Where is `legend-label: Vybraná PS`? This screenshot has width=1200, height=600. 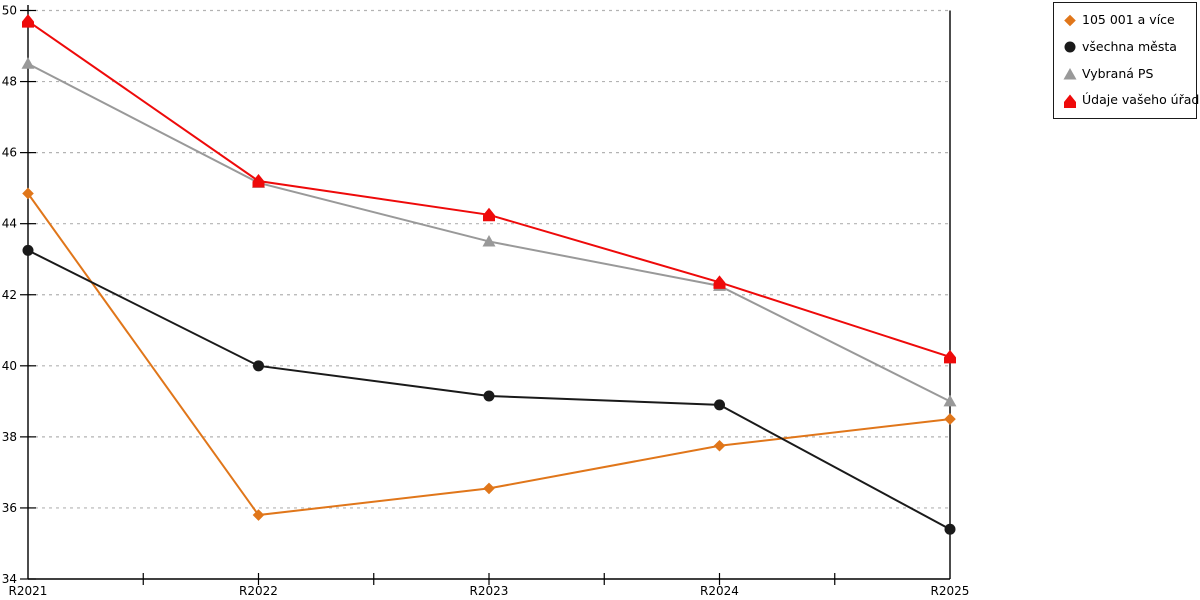 legend-label: Vybraná PS is located at coordinates (1118, 73).